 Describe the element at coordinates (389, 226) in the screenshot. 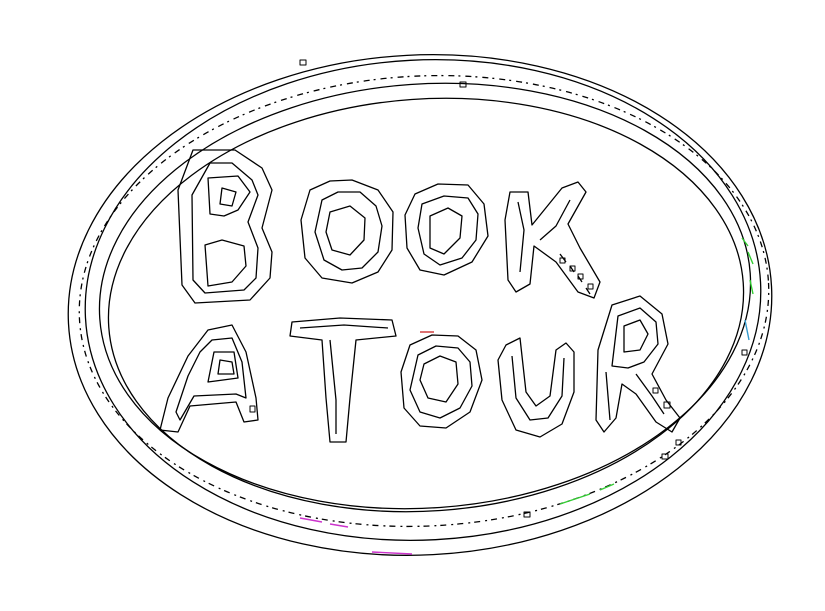

I see `letters-book` at that location.